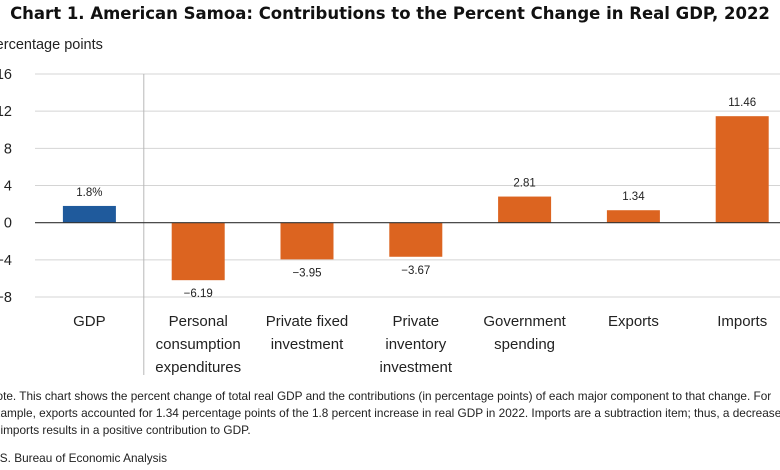 This screenshot has width=780, height=470. I want to click on category-label: Government, so click(524, 321).